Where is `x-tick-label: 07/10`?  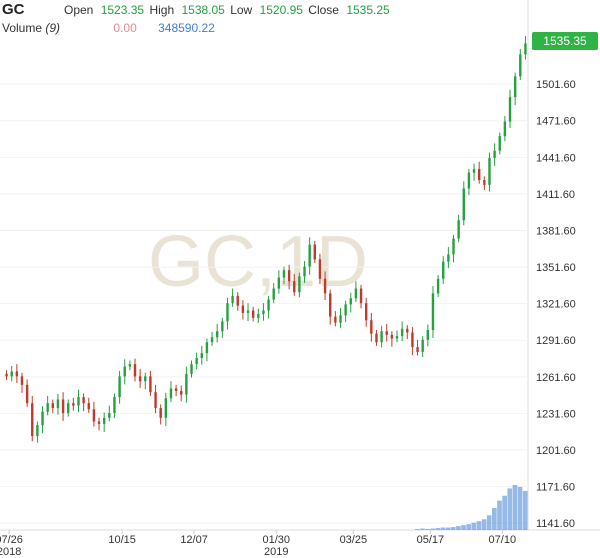
x-tick-label: 07/10 is located at coordinates (503, 540).